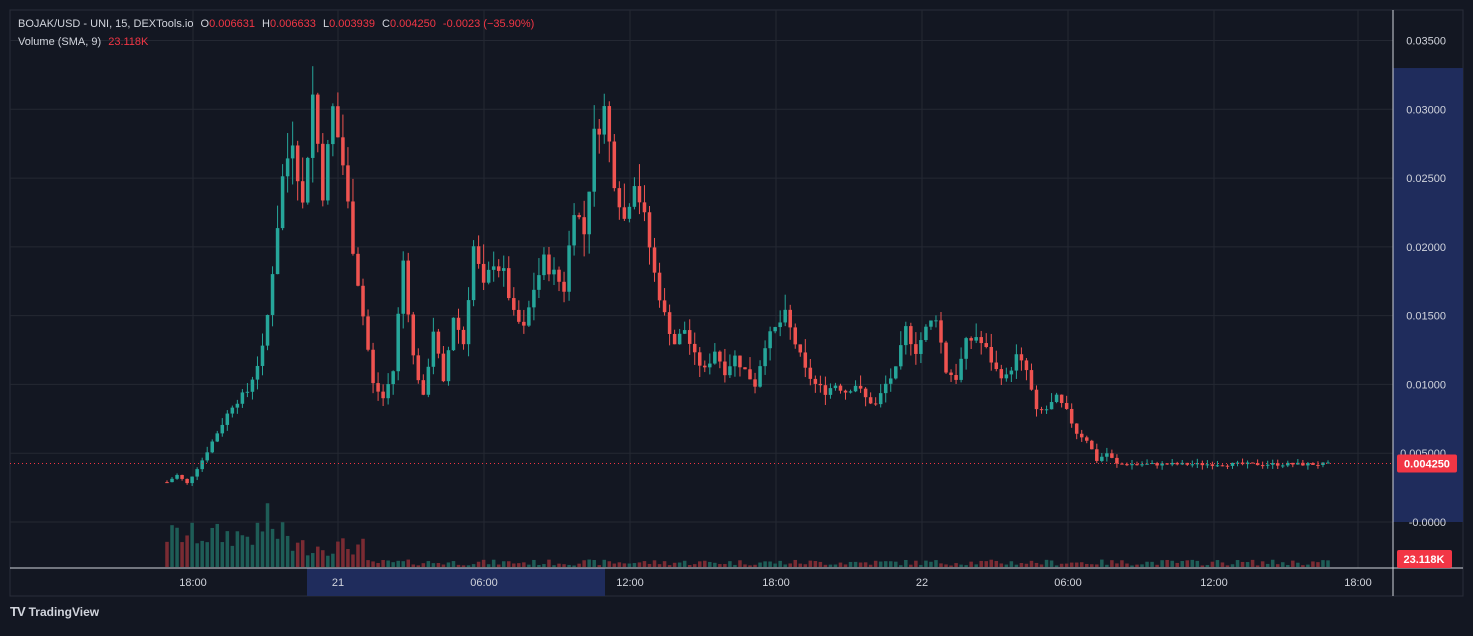 Image resolution: width=1473 pixels, height=636 pixels. I want to click on x-tick-label: 21, so click(338, 583).